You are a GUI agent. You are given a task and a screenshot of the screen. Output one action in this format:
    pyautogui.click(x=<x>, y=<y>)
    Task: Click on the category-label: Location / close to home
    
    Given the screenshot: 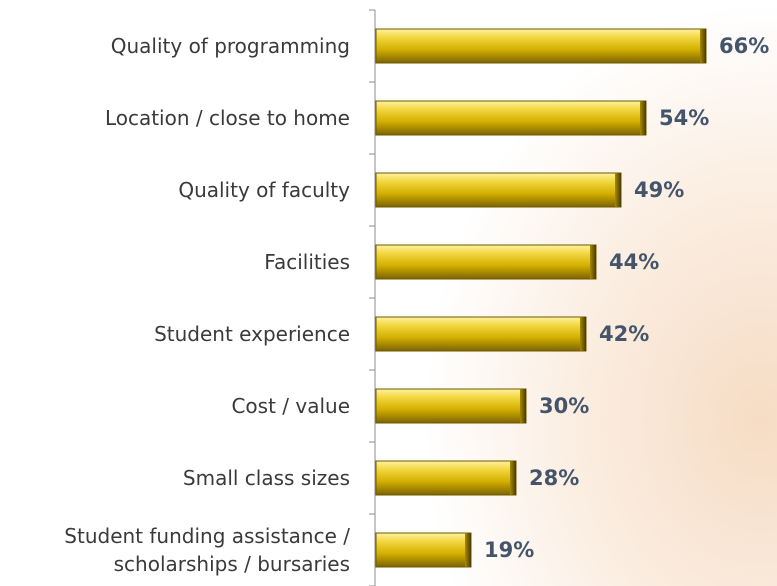 What is the action you would take?
    pyautogui.click(x=227, y=118)
    